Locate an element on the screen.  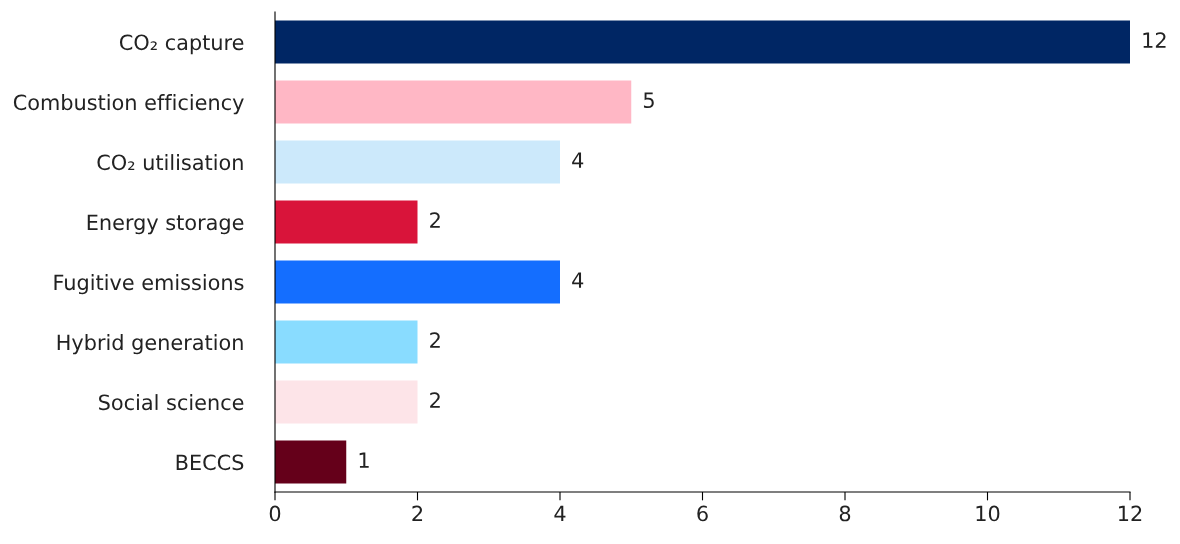
x-tick-label: 6 is located at coordinates (702, 513).